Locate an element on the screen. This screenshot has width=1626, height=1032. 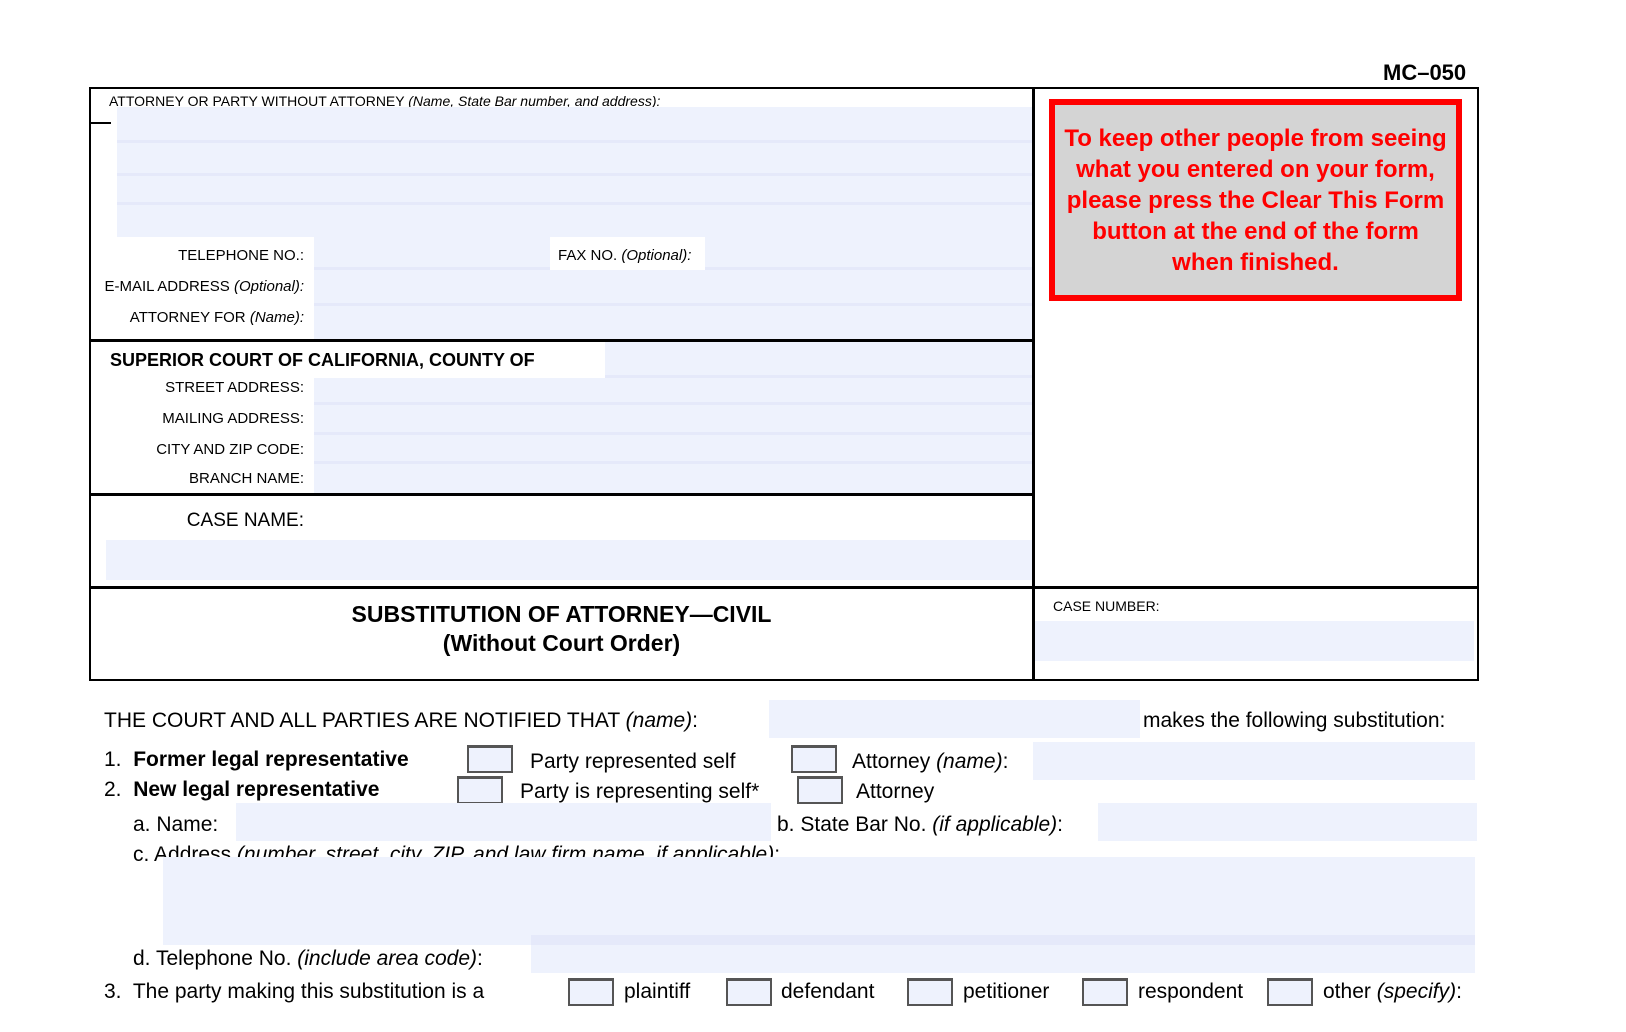
branch-input is located at coordinates (673, 478).